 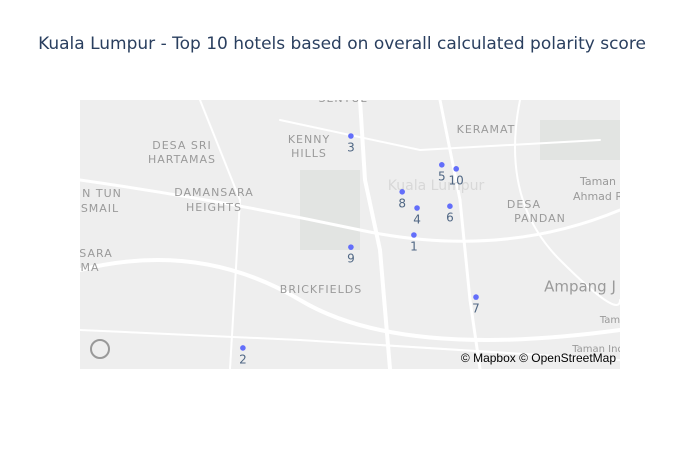 What do you see at coordinates (243, 359) in the screenshot?
I see `hotel-label: 2` at bounding box center [243, 359].